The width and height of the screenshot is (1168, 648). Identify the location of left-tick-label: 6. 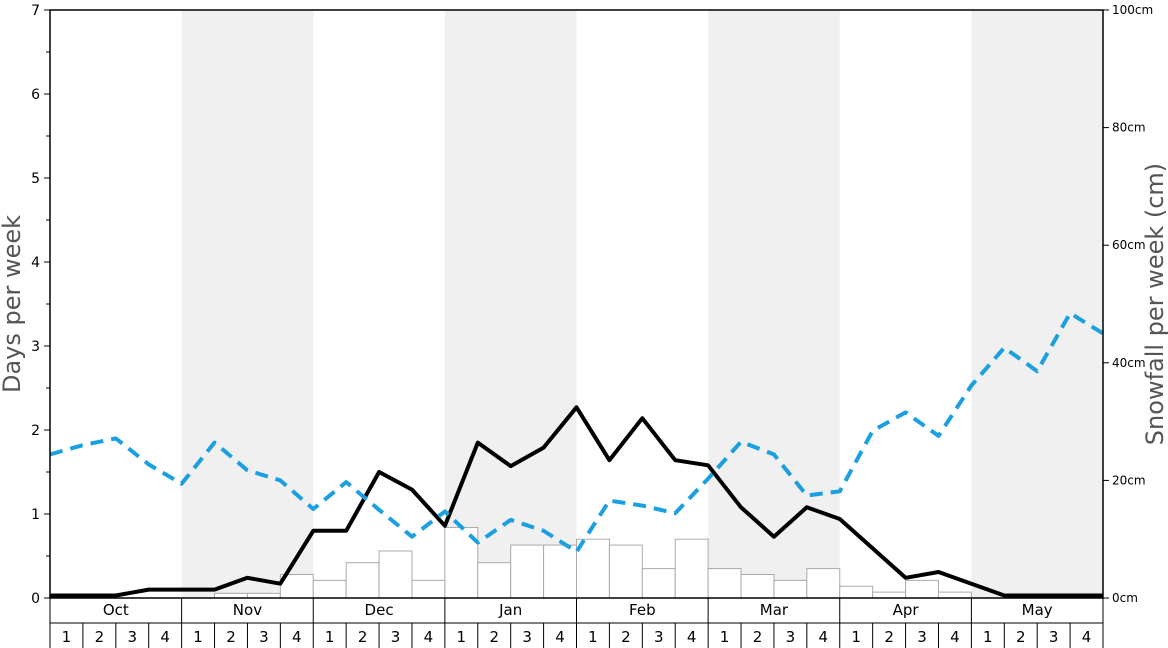
(35, 95).